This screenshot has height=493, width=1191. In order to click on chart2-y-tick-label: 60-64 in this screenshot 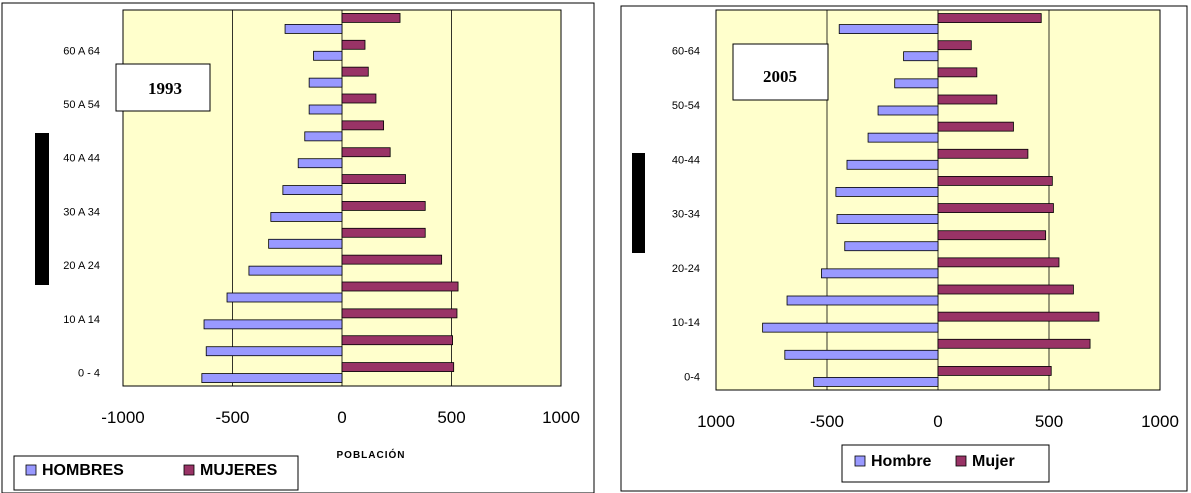, I will do `click(686, 52)`.